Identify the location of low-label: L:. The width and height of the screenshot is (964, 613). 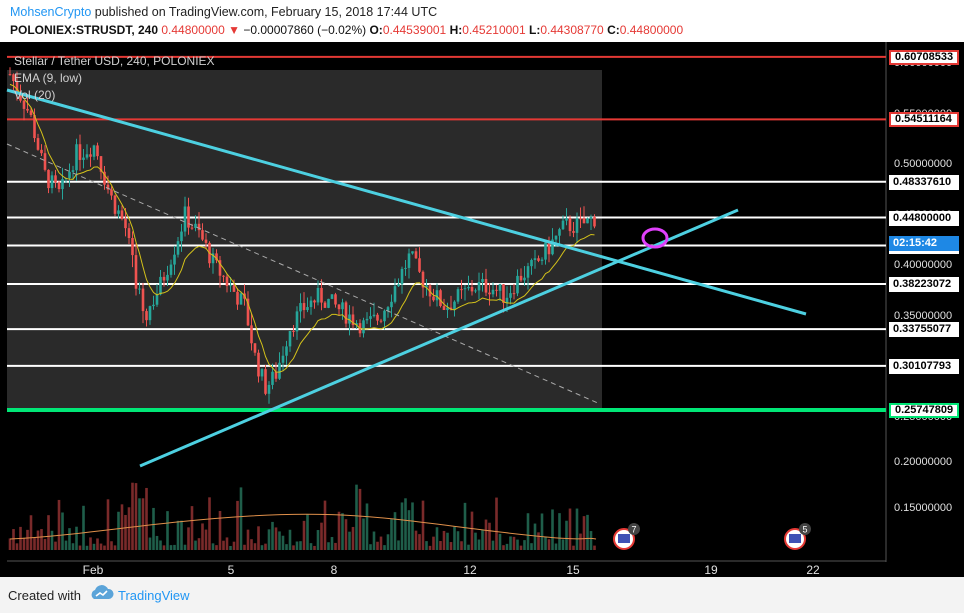
(534, 30).